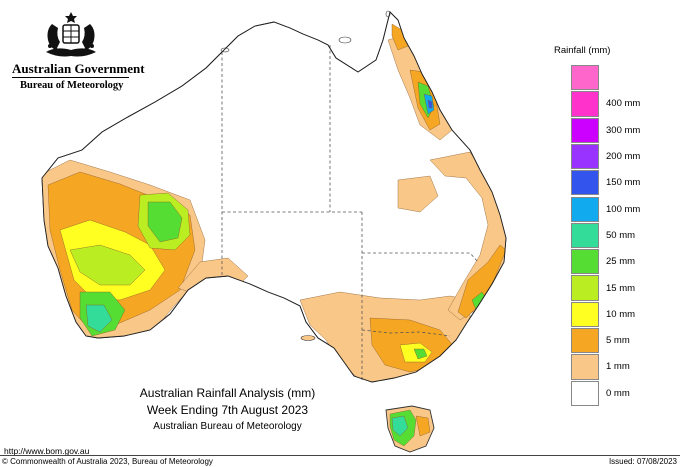 The image size is (680, 467). Describe the element at coordinates (623, 183) in the screenshot. I see `legend-label: 150 mm` at that location.